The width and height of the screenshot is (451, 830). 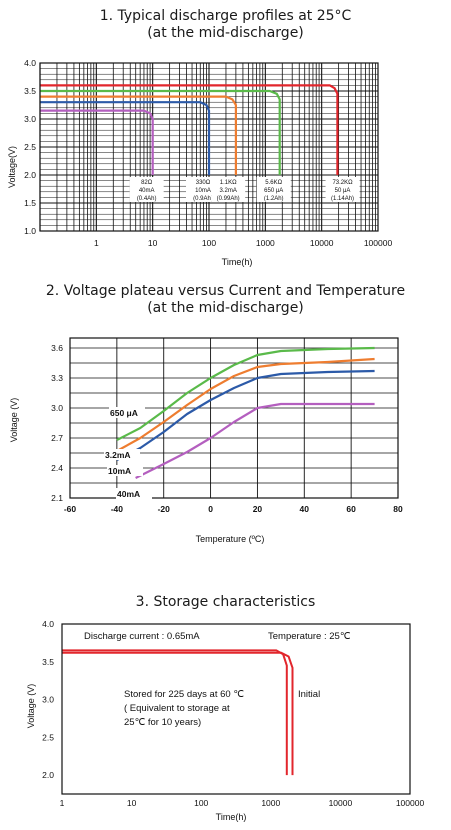 I want to click on chart1-series, so click(x=189, y=129).